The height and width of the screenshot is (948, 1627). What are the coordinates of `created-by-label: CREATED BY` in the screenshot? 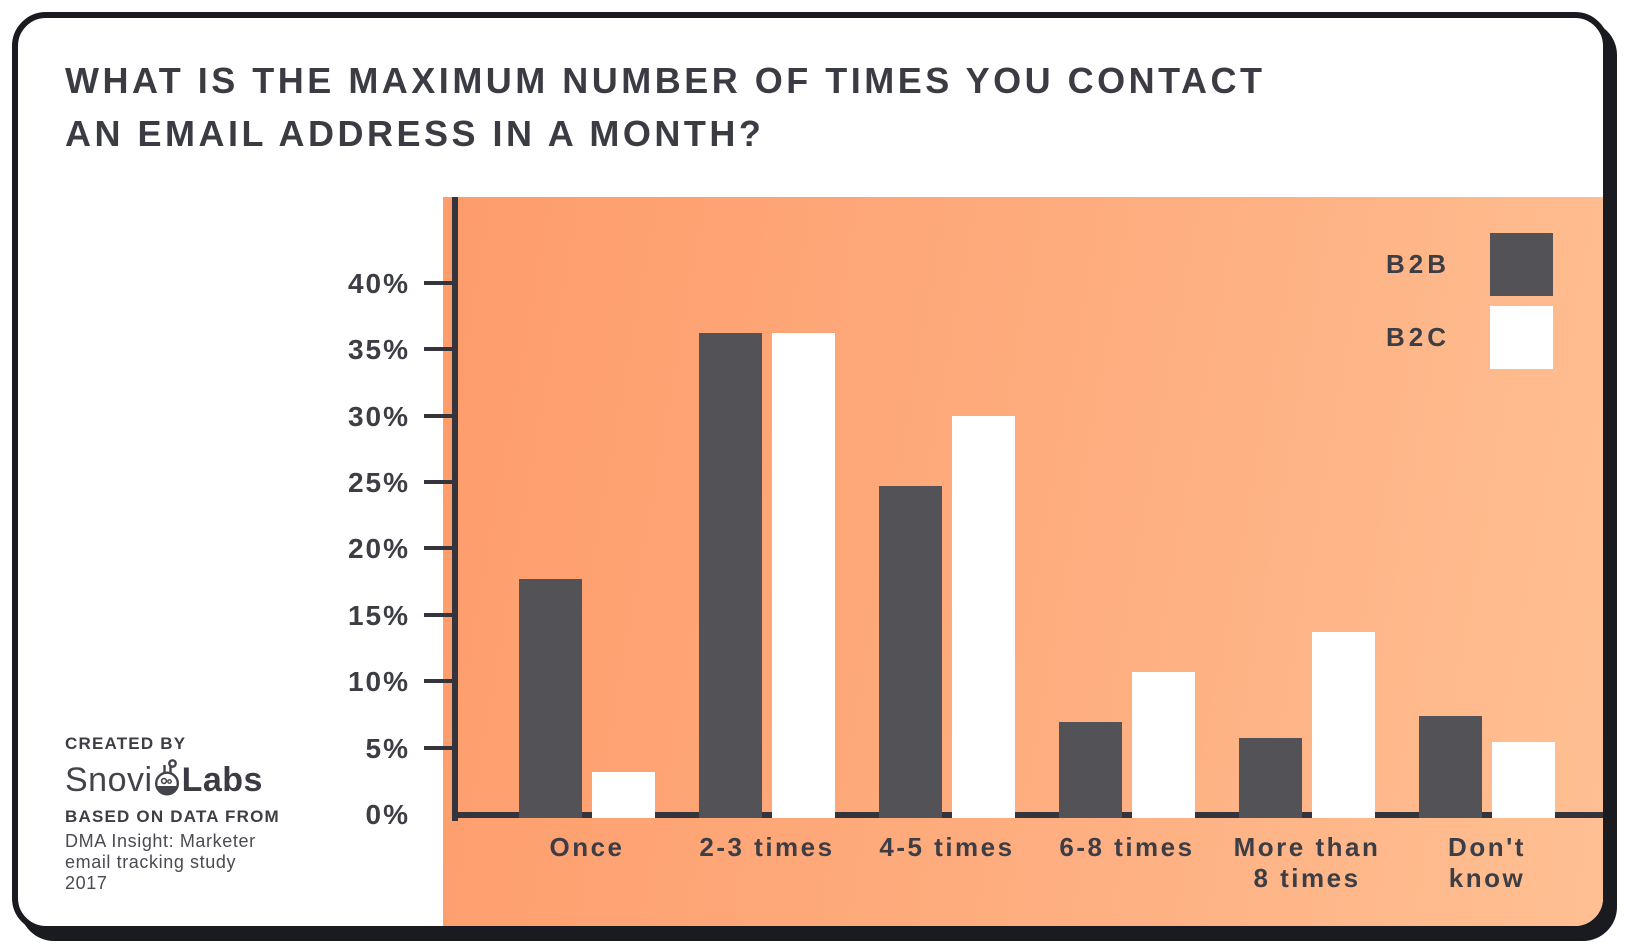 It's located at (126, 743).